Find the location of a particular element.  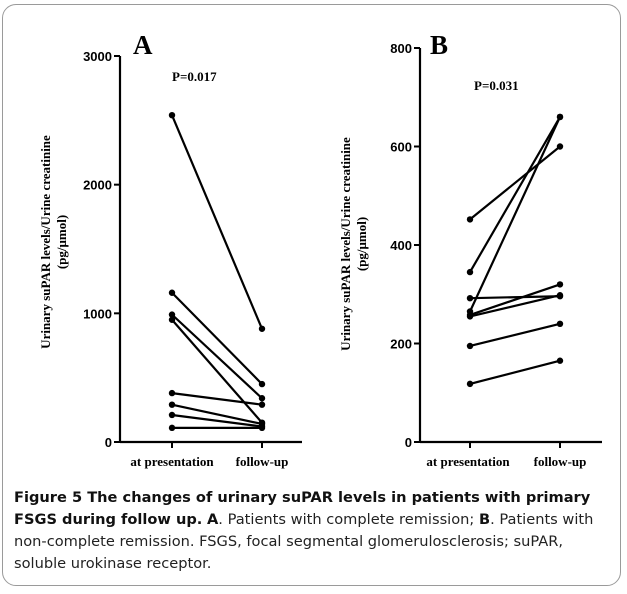

panel-a-ytick-label: 0 is located at coordinates (108, 442).